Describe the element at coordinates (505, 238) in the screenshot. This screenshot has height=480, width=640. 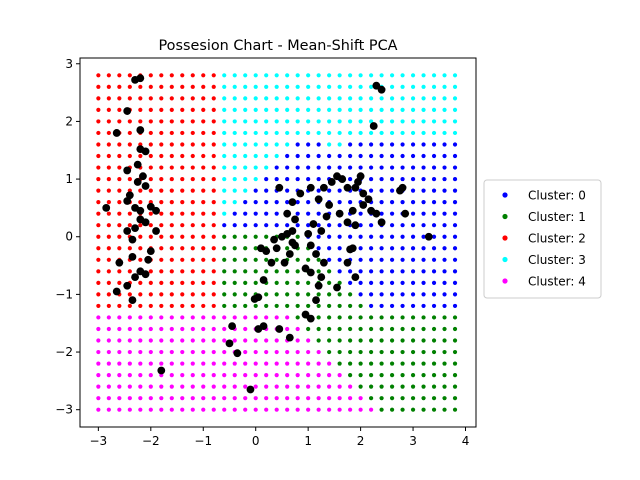
I see `legend-marker` at that location.